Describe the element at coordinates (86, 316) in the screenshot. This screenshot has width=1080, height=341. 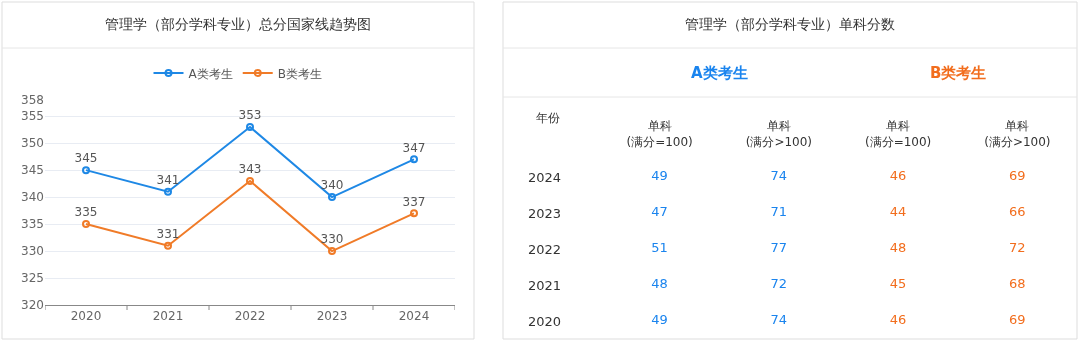
I see `x-tick-label: 2020` at that location.